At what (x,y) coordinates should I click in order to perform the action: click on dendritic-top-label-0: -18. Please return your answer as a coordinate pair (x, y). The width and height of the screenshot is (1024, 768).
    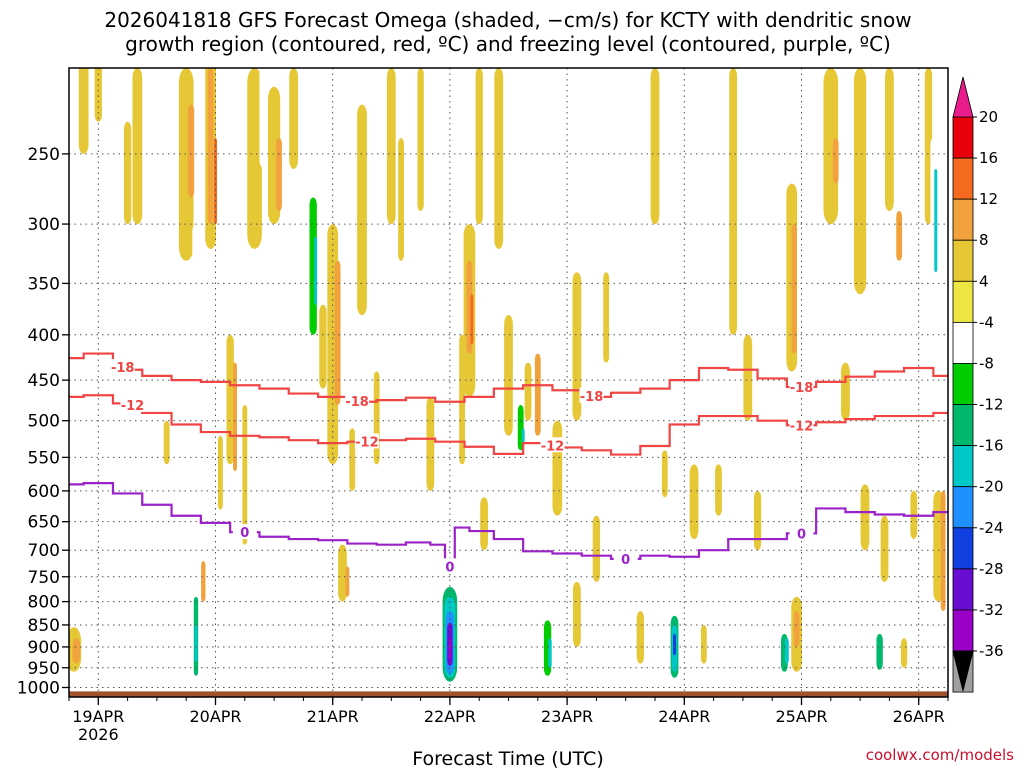
    Looking at the image, I should click on (123, 368).